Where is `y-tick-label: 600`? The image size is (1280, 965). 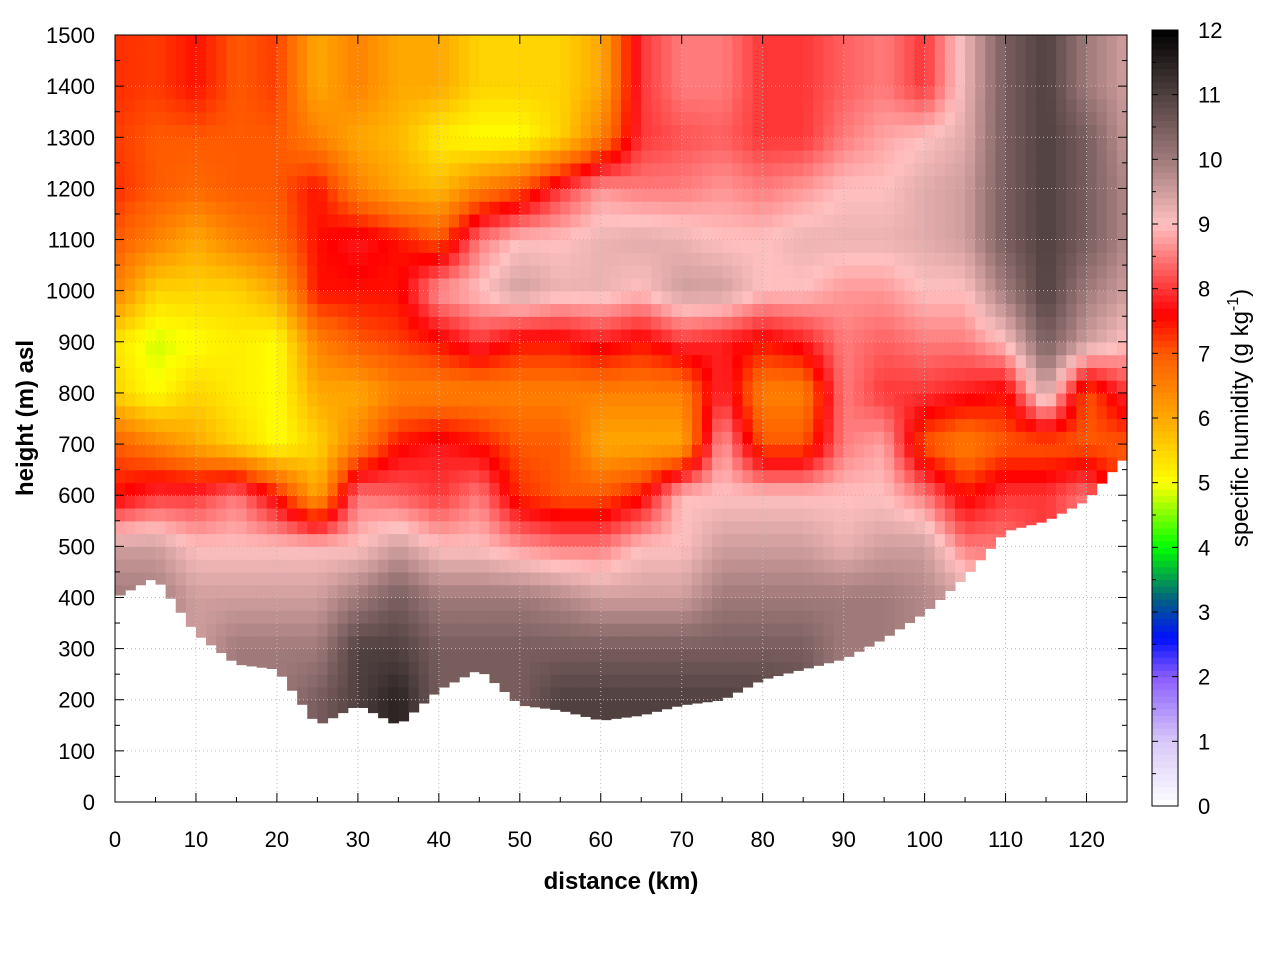 y-tick-label: 600 is located at coordinates (76, 495).